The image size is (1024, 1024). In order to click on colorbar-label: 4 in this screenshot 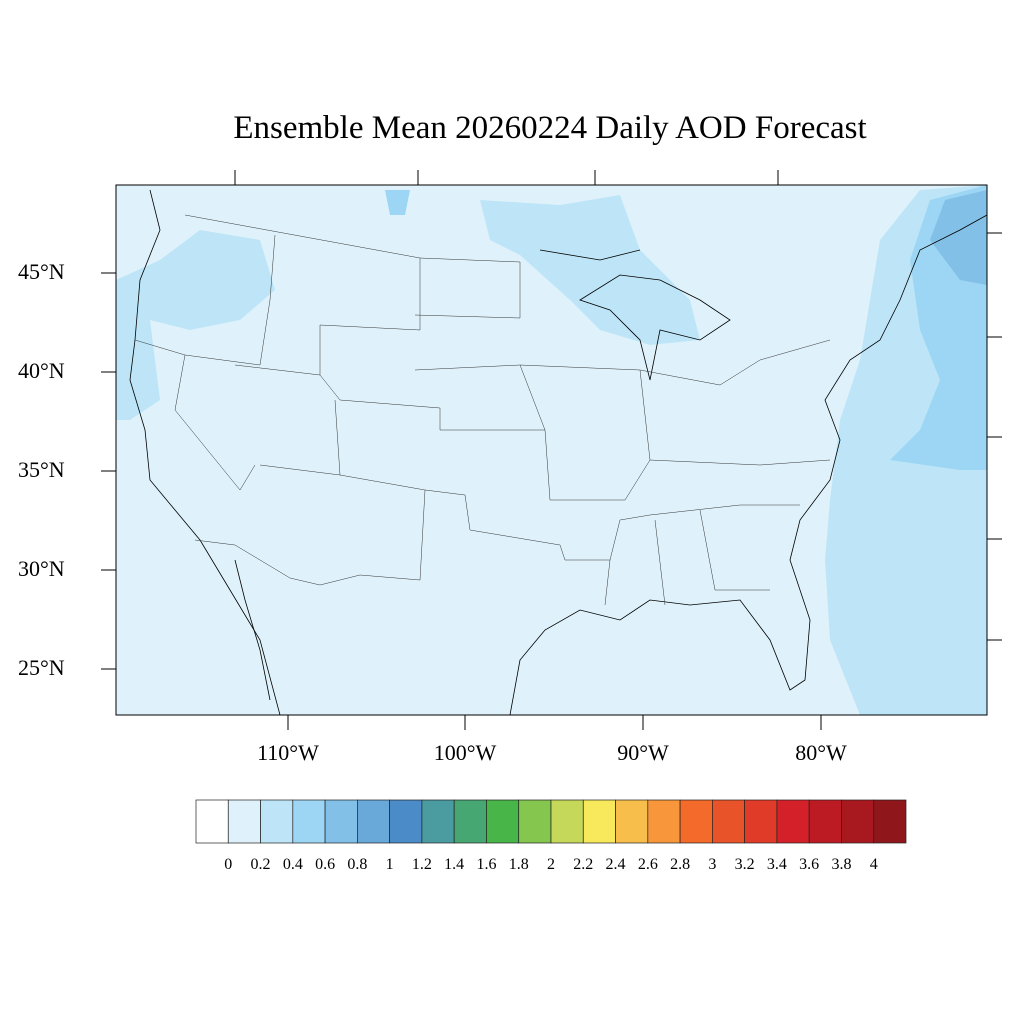, I will do `click(873, 864)`.